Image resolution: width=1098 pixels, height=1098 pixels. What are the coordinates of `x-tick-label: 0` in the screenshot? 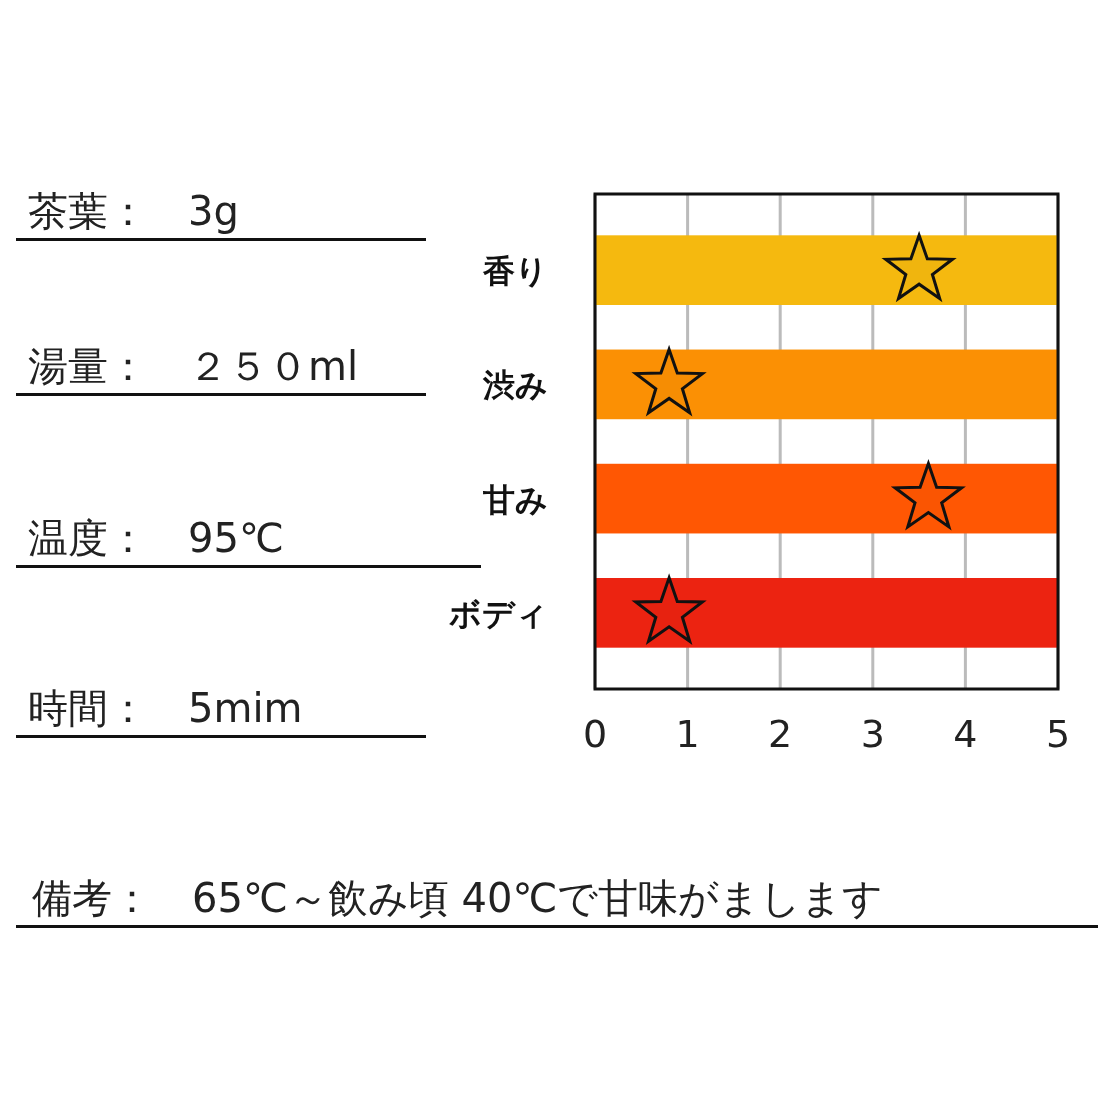 It's located at (595, 734).